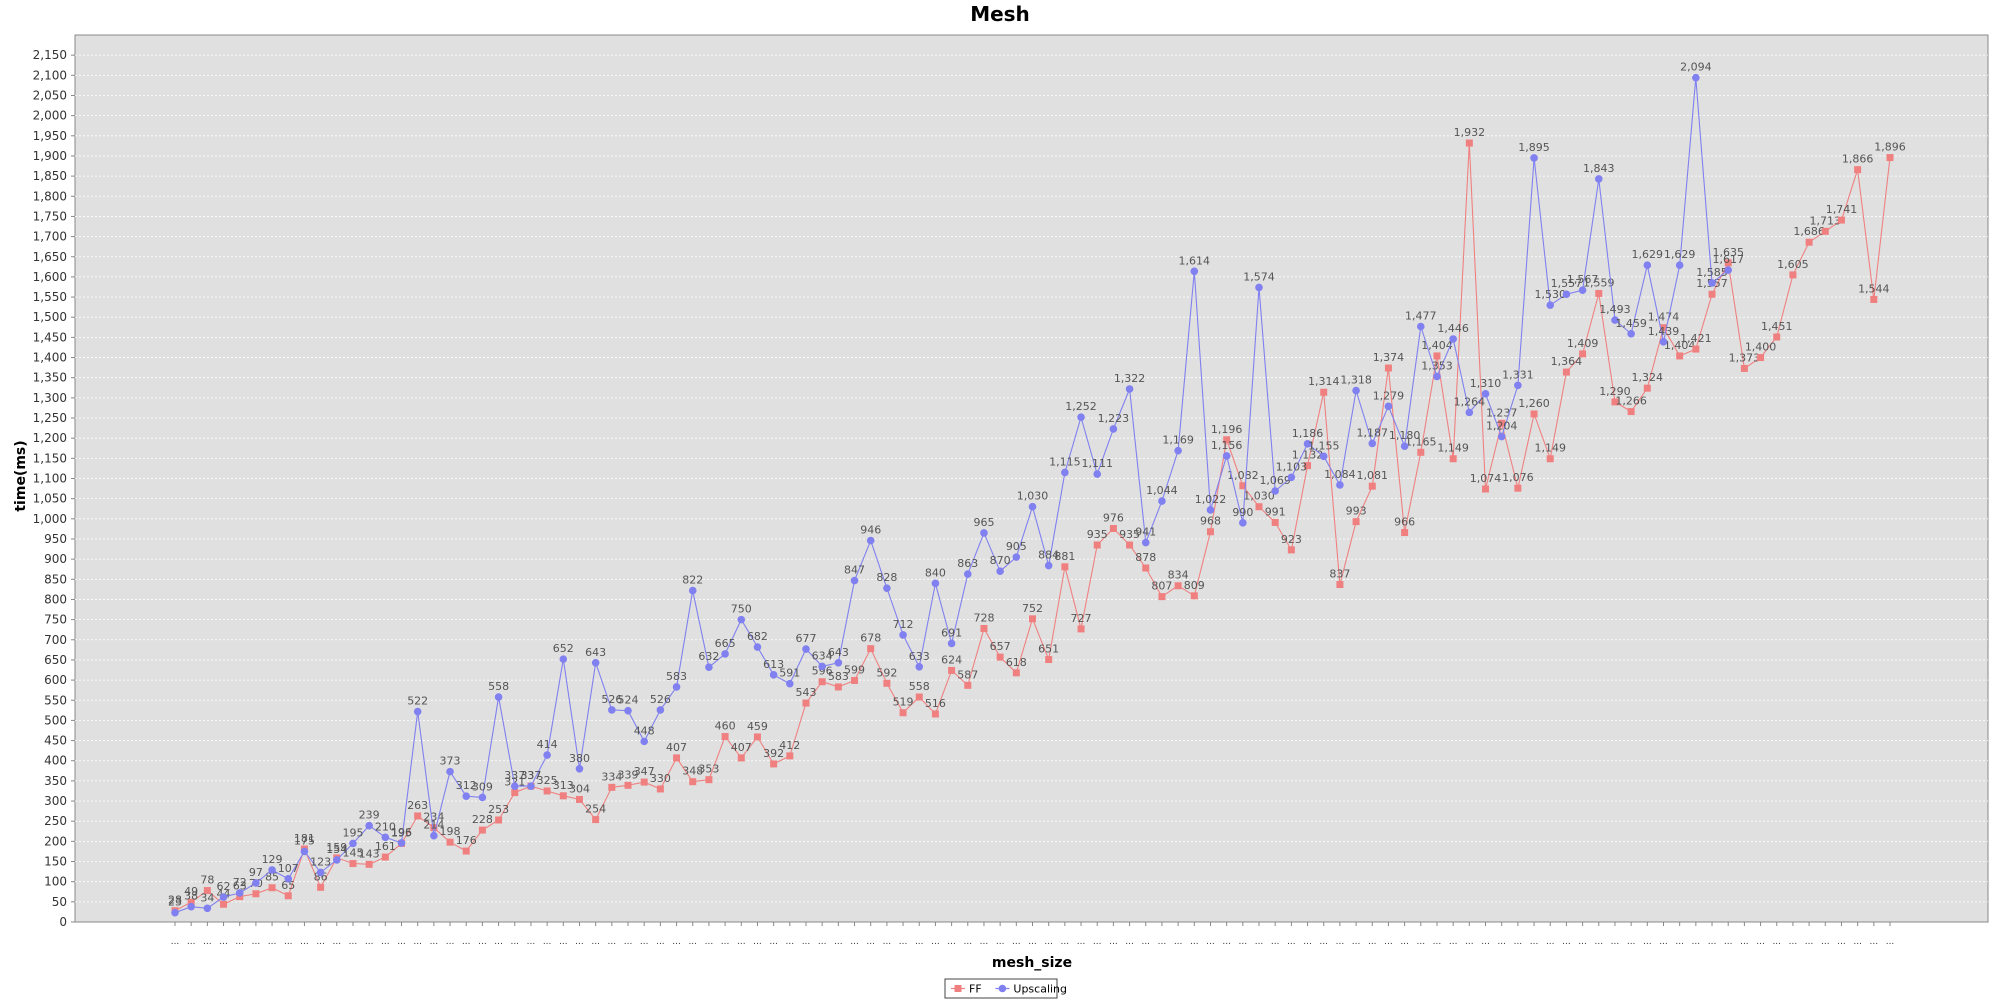 Image resolution: width=2000 pixels, height=1000 pixels. I want to click on data-label: 348, so click(692, 771).